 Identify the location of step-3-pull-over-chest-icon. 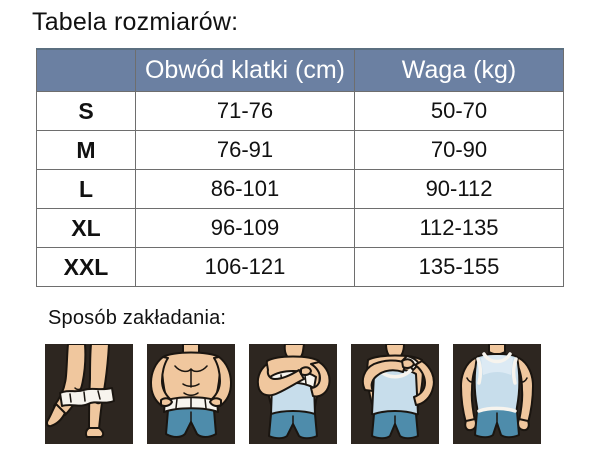
(293, 392).